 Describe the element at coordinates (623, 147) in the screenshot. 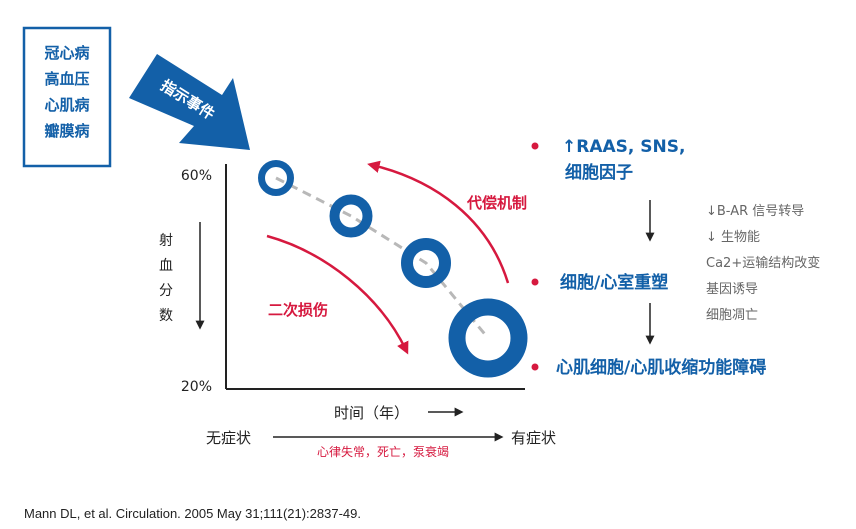

I see `stage-1-line-1: ↑RAAS, SNS,` at that location.